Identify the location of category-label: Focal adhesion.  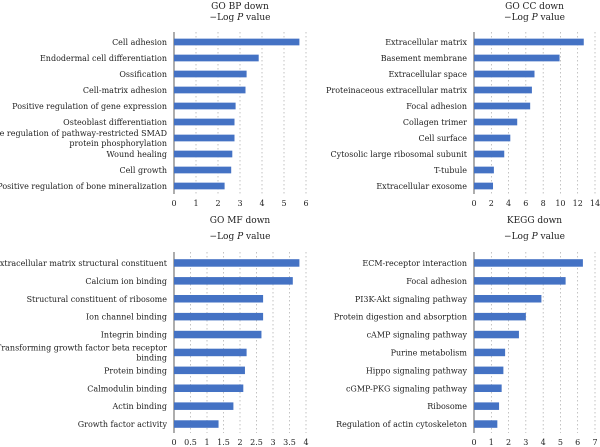
(436, 106).